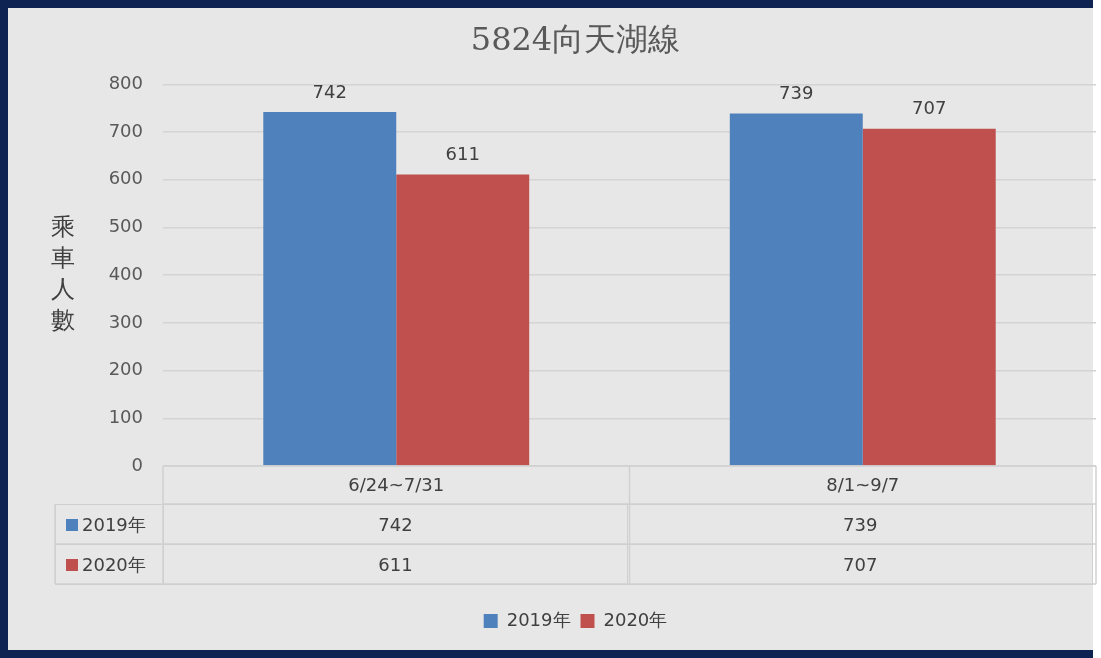  I want to click on data-label: 742, so click(395, 524).